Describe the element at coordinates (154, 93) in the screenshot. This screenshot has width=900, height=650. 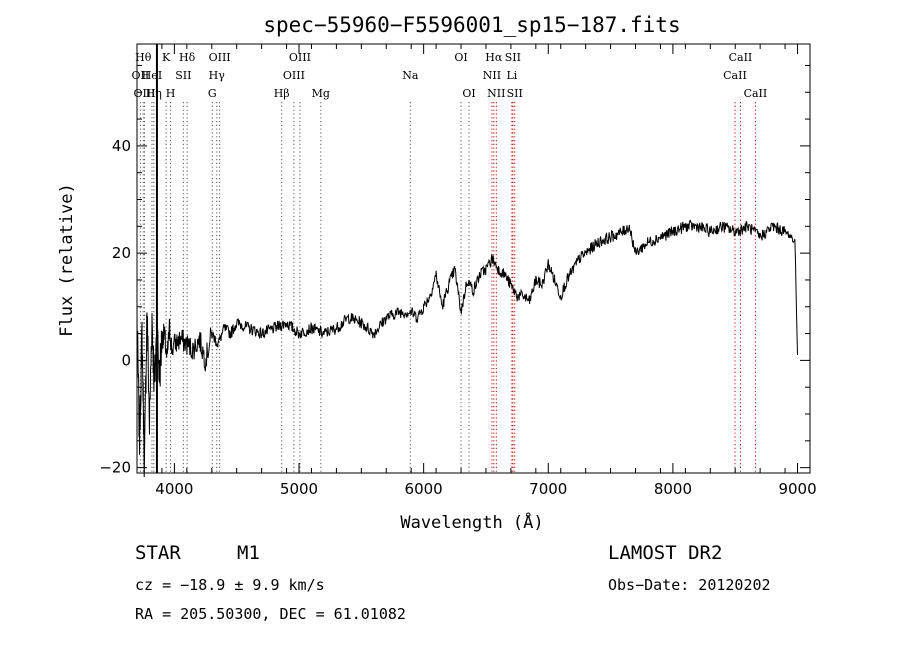
I see `spectral-line-label: Hη` at that location.